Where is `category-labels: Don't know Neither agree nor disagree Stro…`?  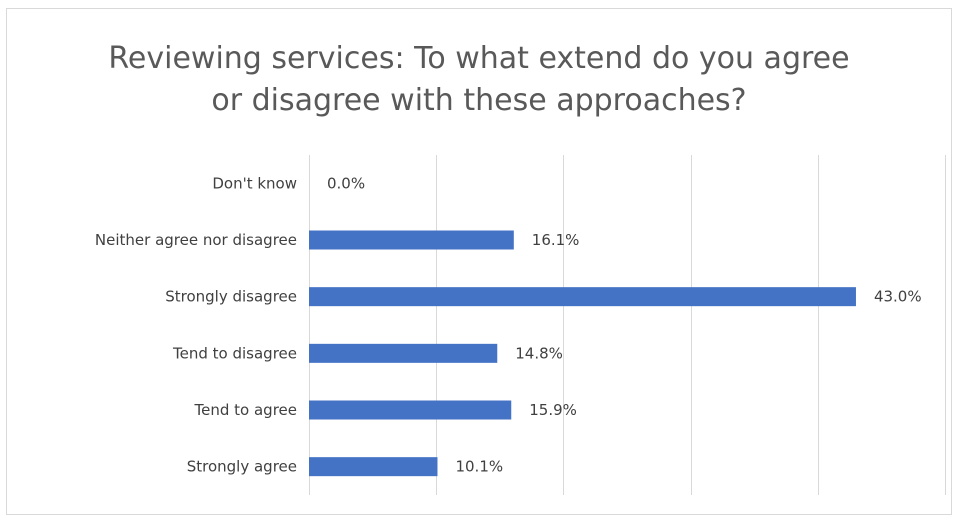
category-labels: Don't know Neither agree nor disagree Stro… is located at coordinates (196, 324).